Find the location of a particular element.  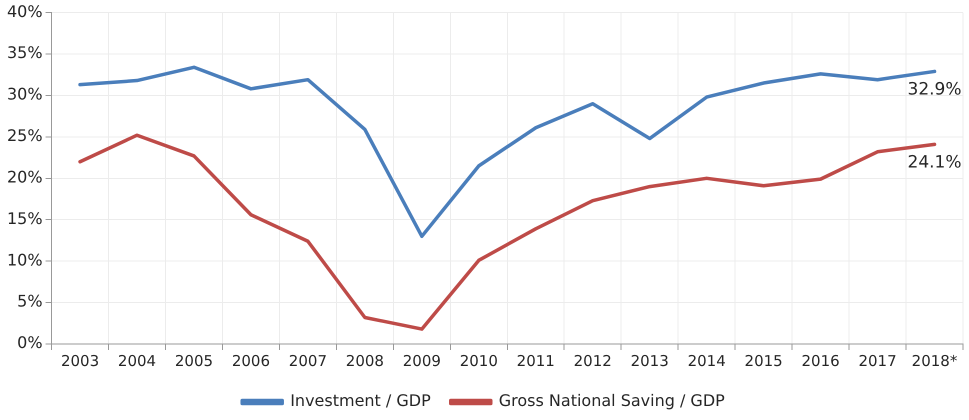

x-tick-label: 2007 is located at coordinates (307, 361).